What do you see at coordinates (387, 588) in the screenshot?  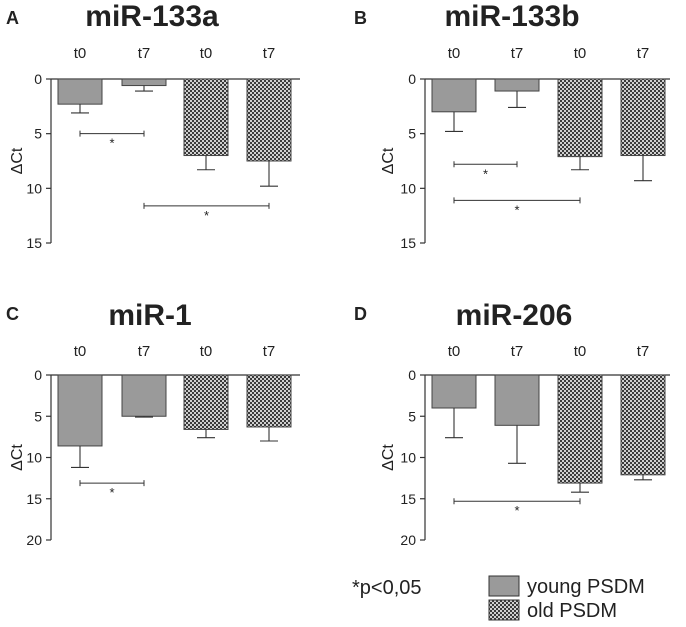 I see `significance-note: *p<0,05` at bounding box center [387, 588].